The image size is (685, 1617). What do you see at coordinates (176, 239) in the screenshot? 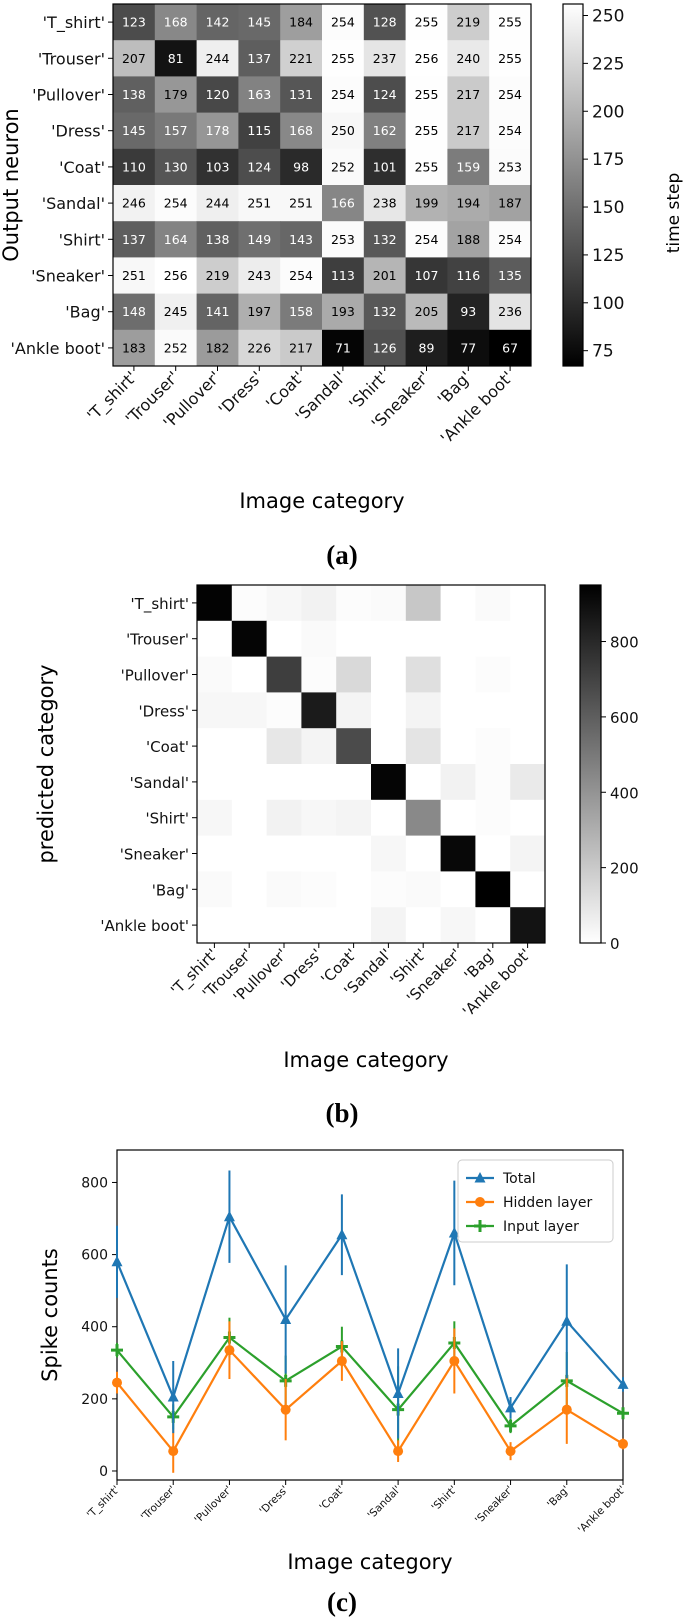
I see `cell-value-label: 164` at bounding box center [176, 239].